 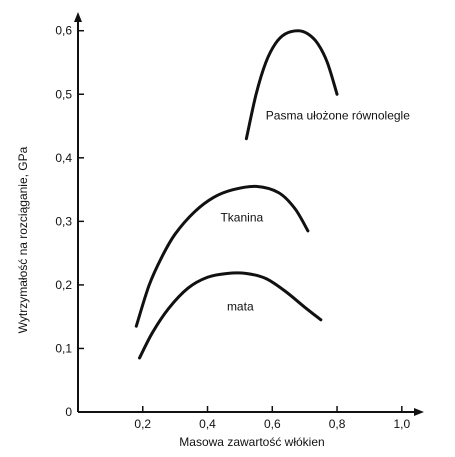 I want to click on y-axis-arrow, so click(x=78, y=17).